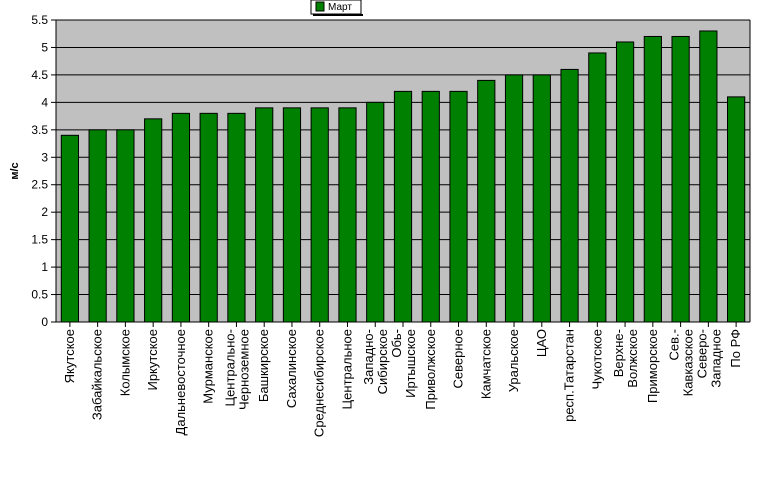 The image size is (777, 479). I want to click on x-tick-label: По РФ, so click(735, 348).